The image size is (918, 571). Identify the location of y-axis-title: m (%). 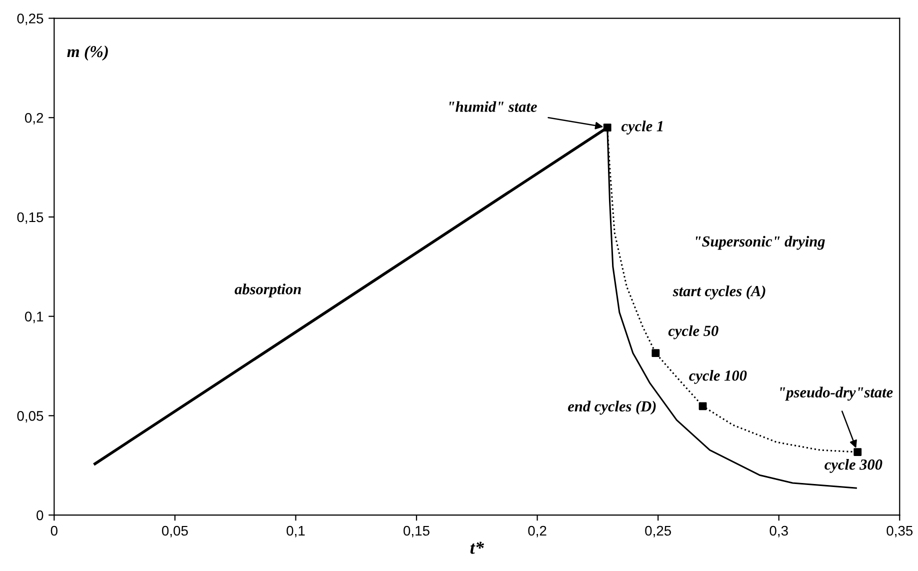
(87, 53).